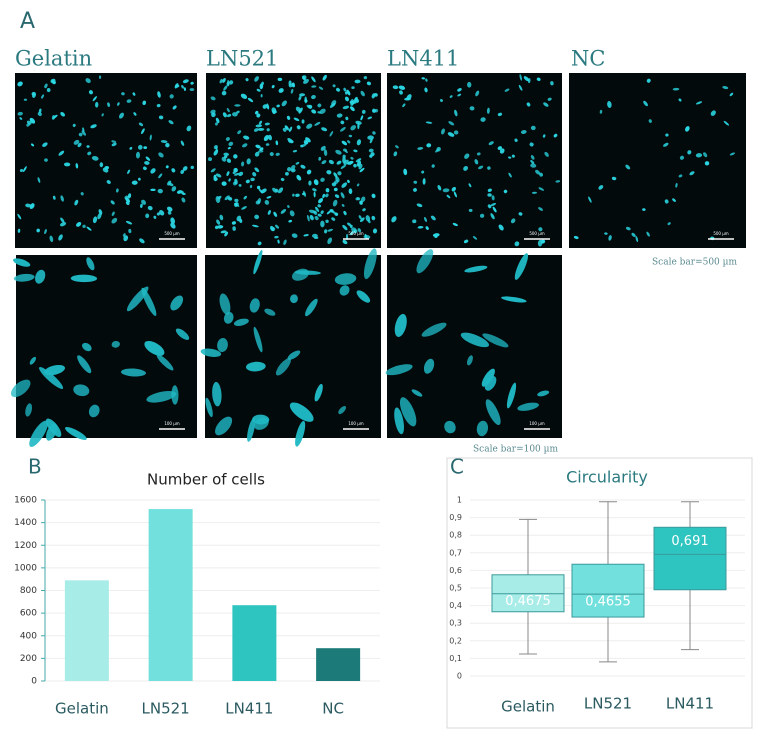 This screenshot has height=742, width=761. What do you see at coordinates (28, 614) in the screenshot?
I see `y-tick-label: 600` at bounding box center [28, 614].